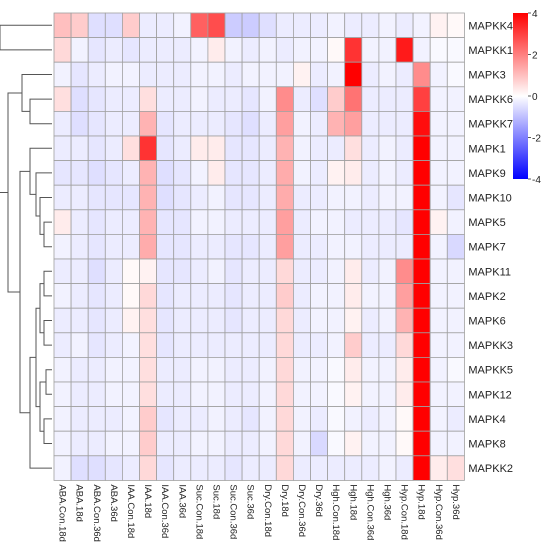  What do you see at coordinates (369, 512) in the screenshot?
I see `column-label: Hgh.Con.36d` at bounding box center [369, 512].